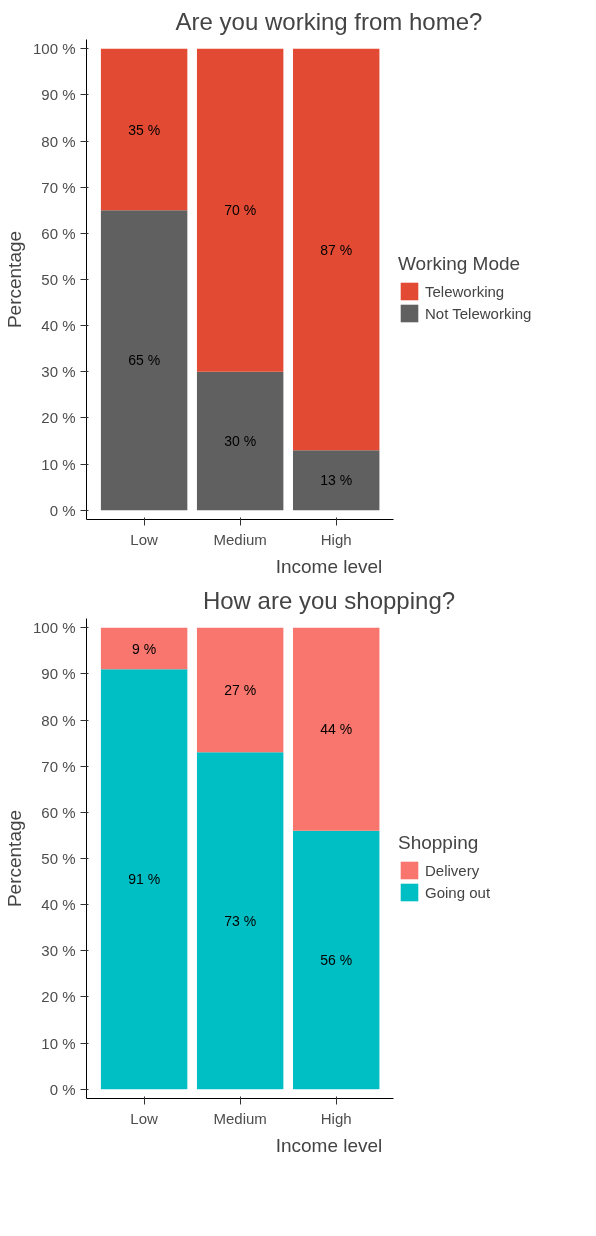 This screenshot has width=596, height=1236. I want to click on data-label: 27 %, so click(240, 690).